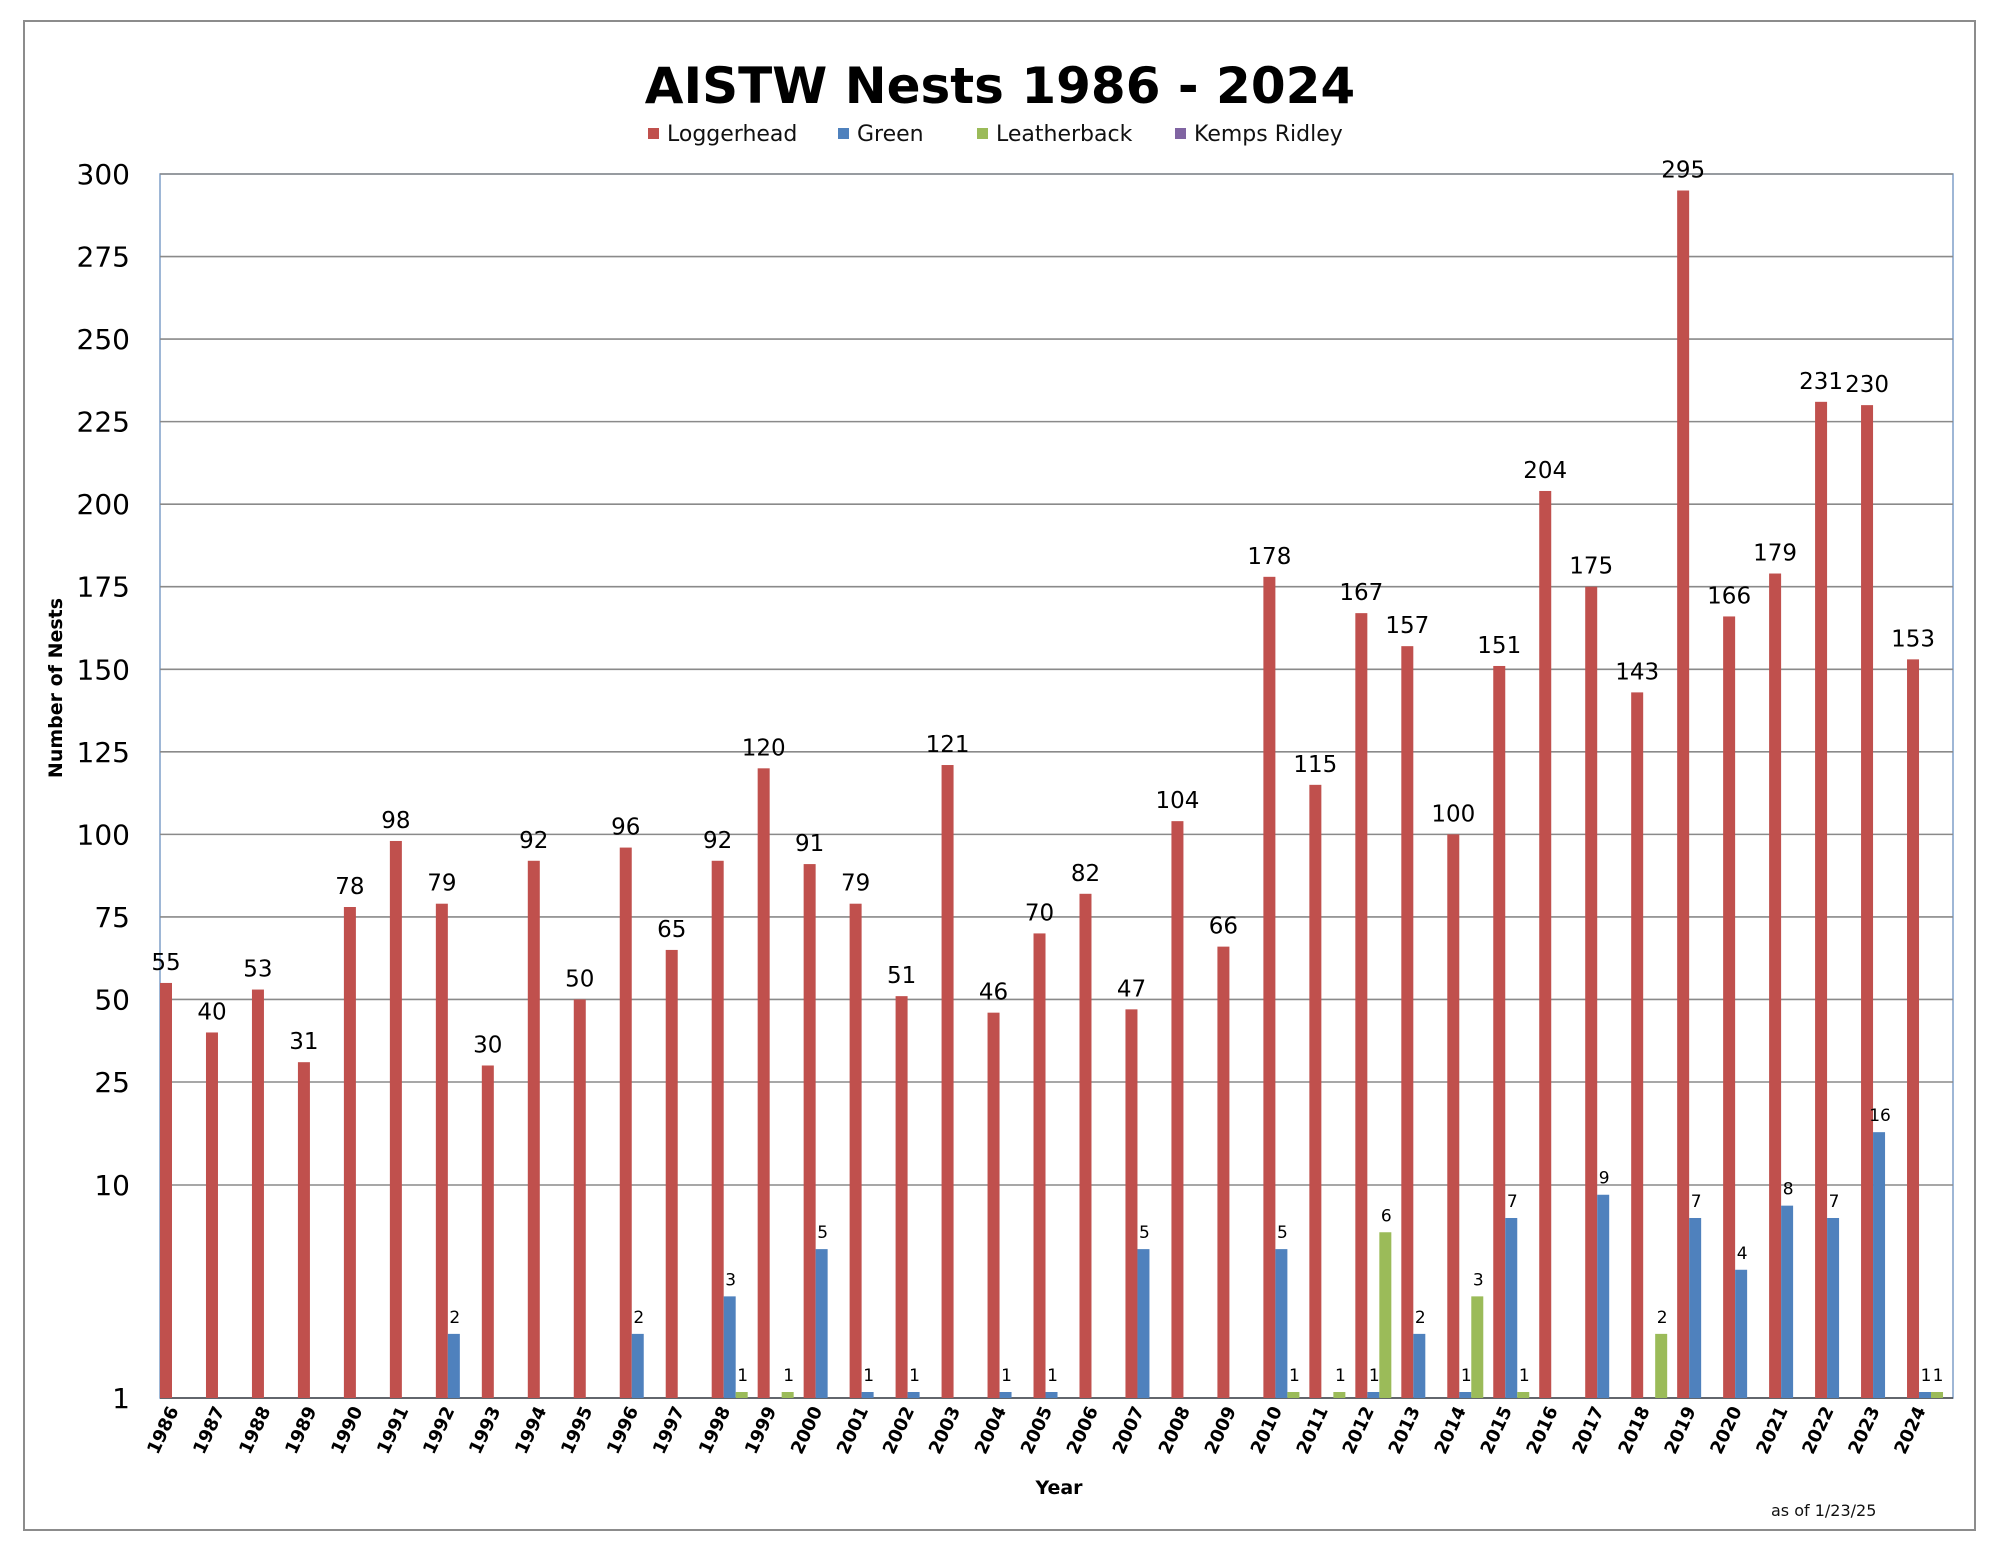 The height and width of the screenshot is (1555, 2000). I want to click on x-tick-label-1986: 1986, so click(163, 1430).